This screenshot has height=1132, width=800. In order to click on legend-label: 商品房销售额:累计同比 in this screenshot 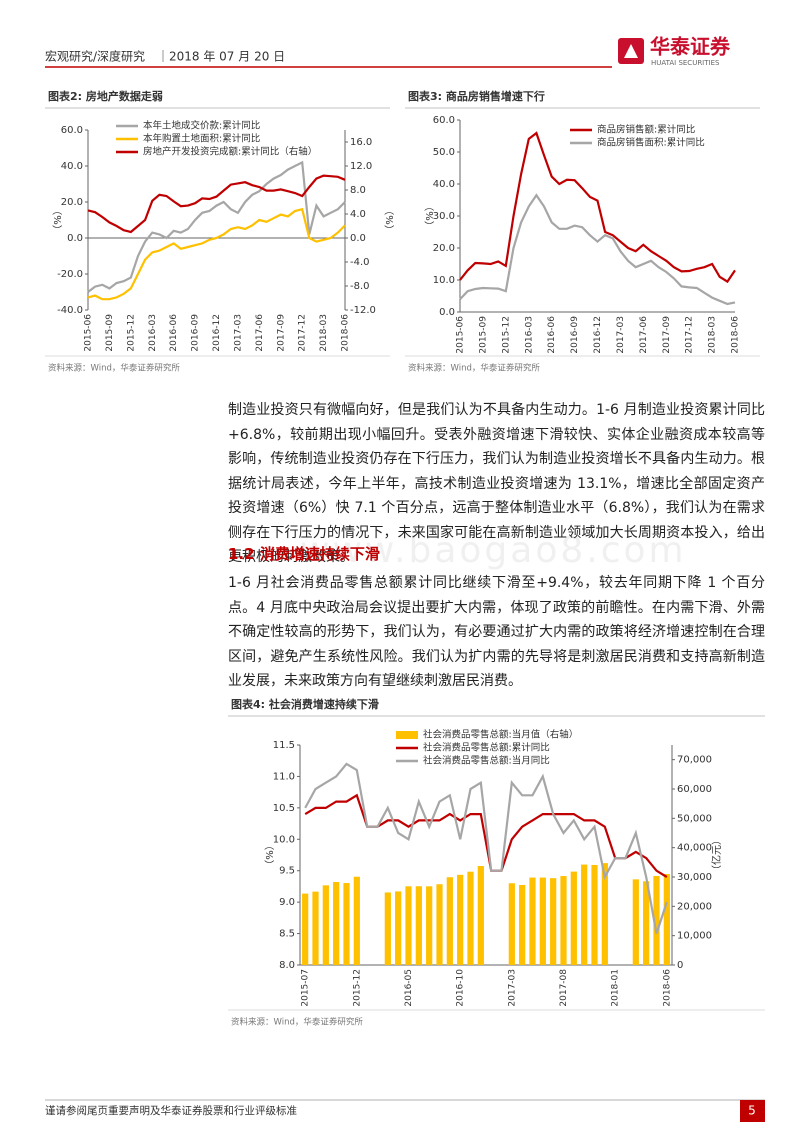, I will do `click(646, 130)`.